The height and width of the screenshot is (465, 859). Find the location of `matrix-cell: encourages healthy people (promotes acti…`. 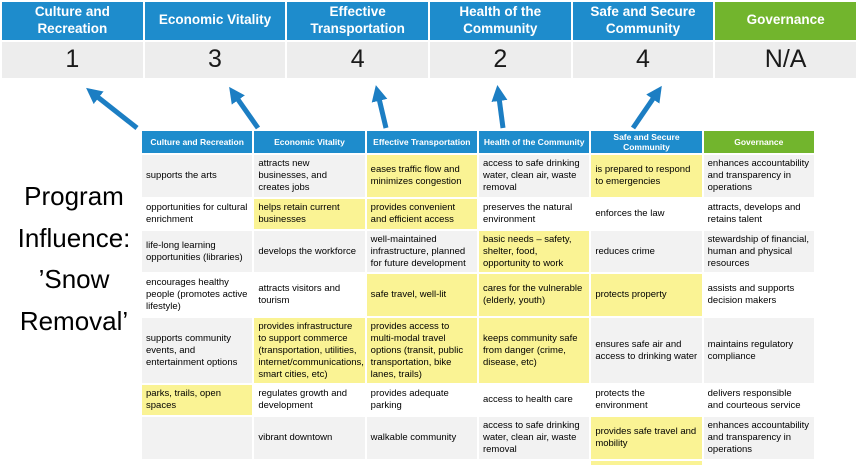

matrix-cell: encourages healthy people (promotes acti… is located at coordinates (197, 295).